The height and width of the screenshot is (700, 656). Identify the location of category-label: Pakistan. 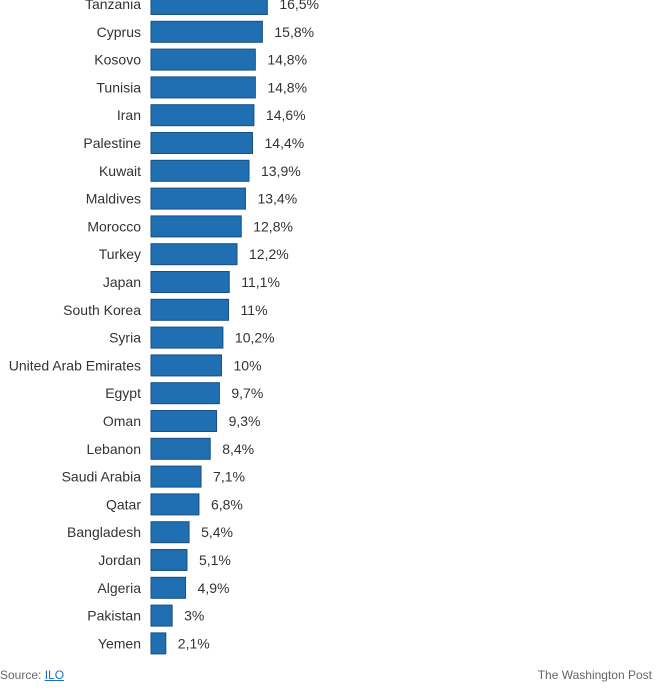
(114, 616).